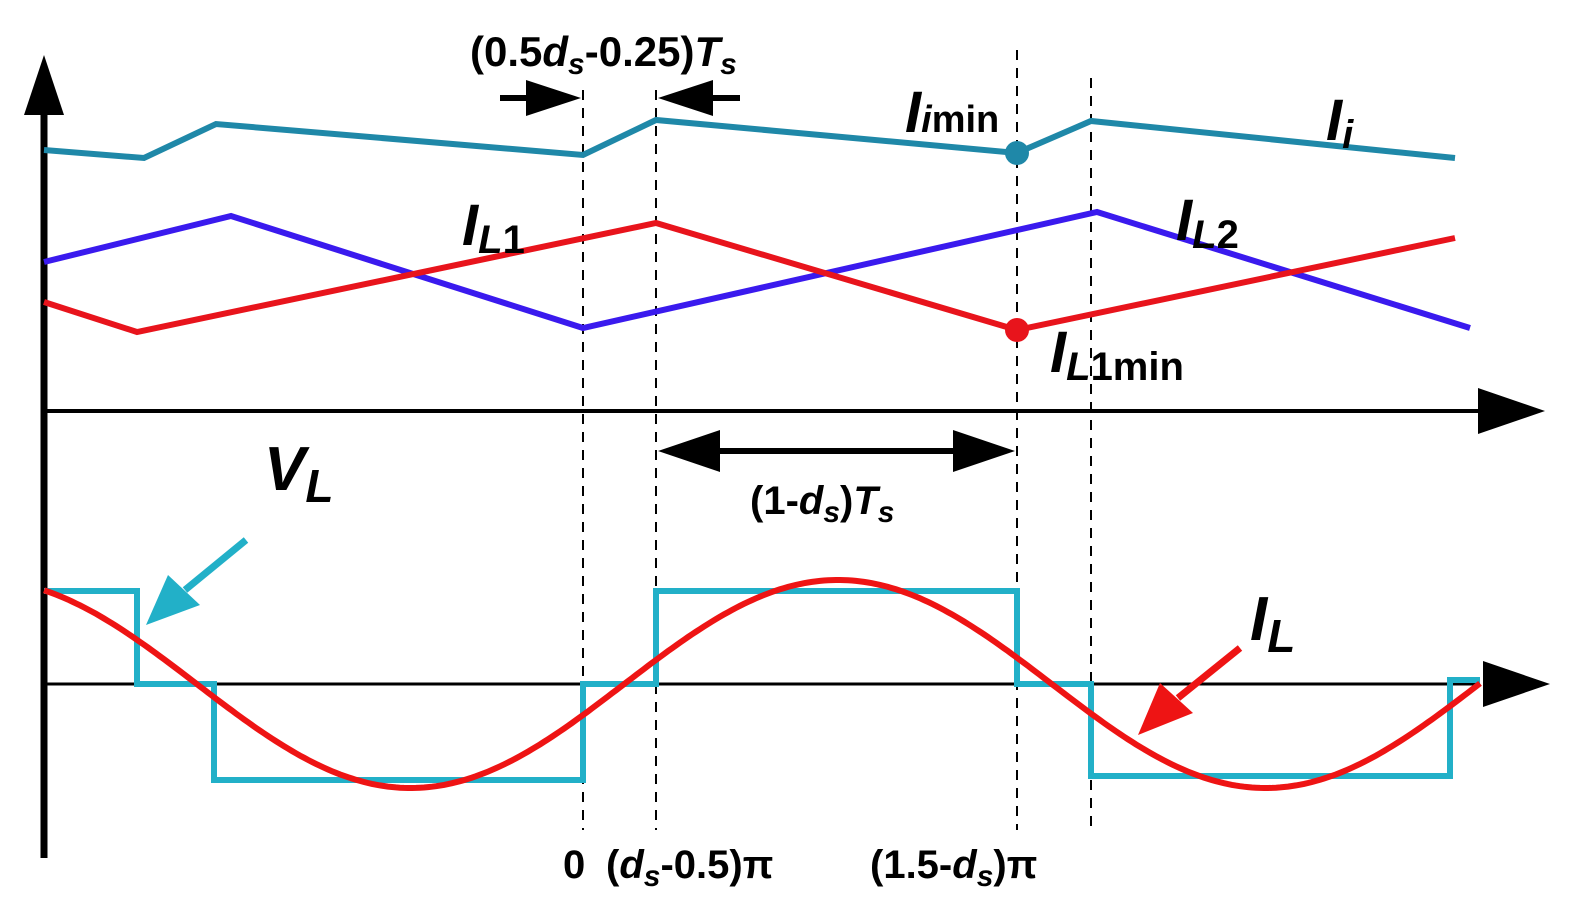 Image resolution: width=1586 pixels, height=906 pixels. I want to click on tick-1-d: d, so click(632, 865).